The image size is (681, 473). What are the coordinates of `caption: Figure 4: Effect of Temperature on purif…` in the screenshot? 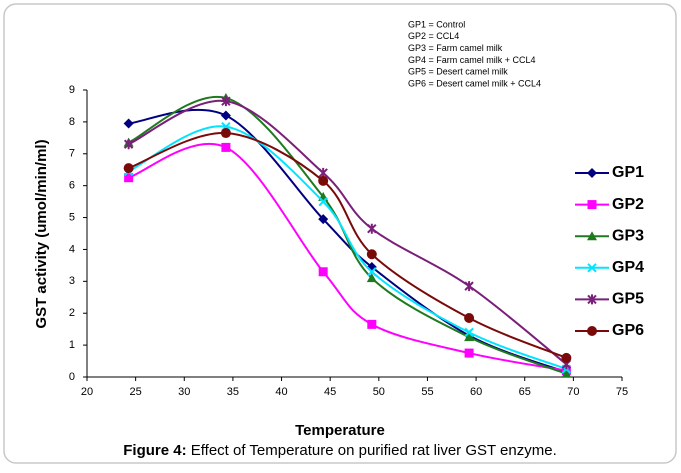 It's located at (340, 450).